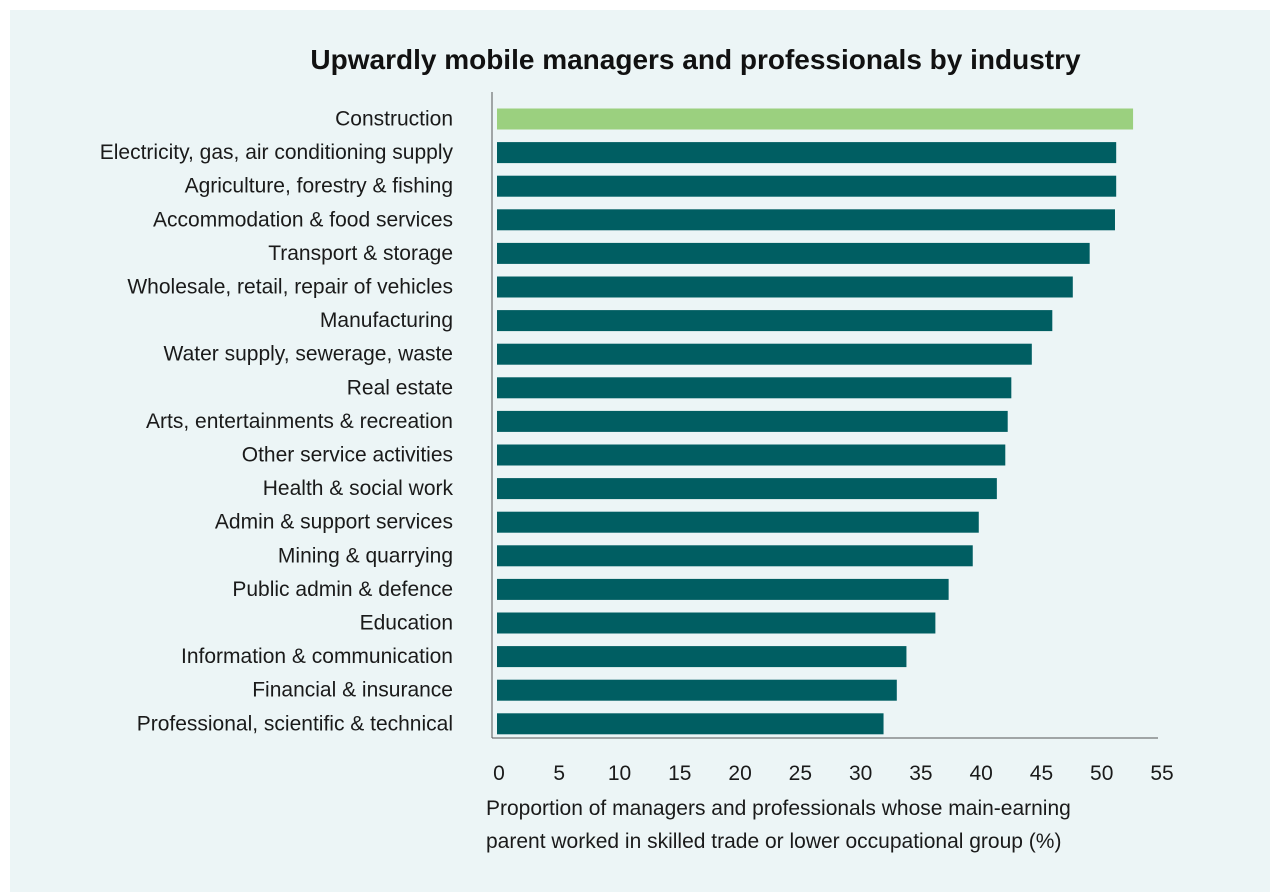 Image resolution: width=1271 pixels, height=894 pixels. What do you see at coordinates (295, 723) in the screenshot?
I see `category-label: Professional, scientific & technical` at bounding box center [295, 723].